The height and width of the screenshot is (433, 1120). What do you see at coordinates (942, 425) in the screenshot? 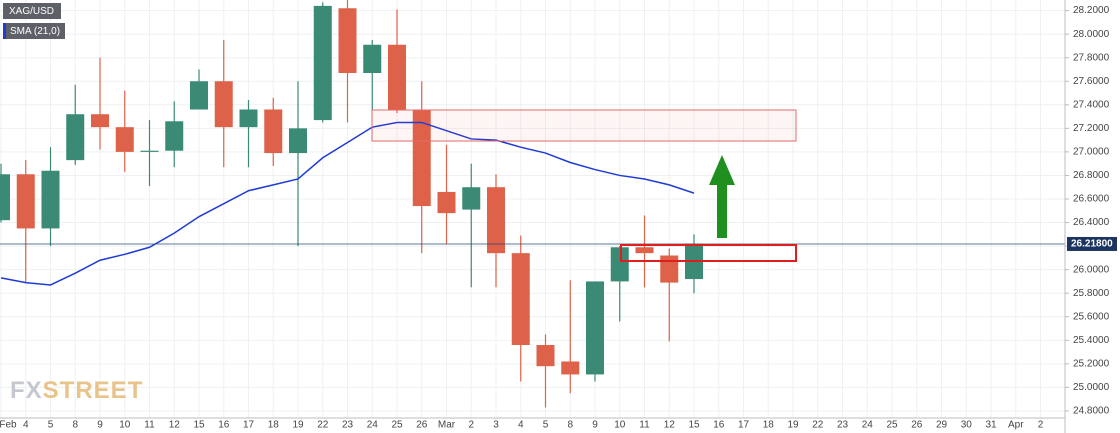
I see `x-tick-label: 29` at bounding box center [942, 425].